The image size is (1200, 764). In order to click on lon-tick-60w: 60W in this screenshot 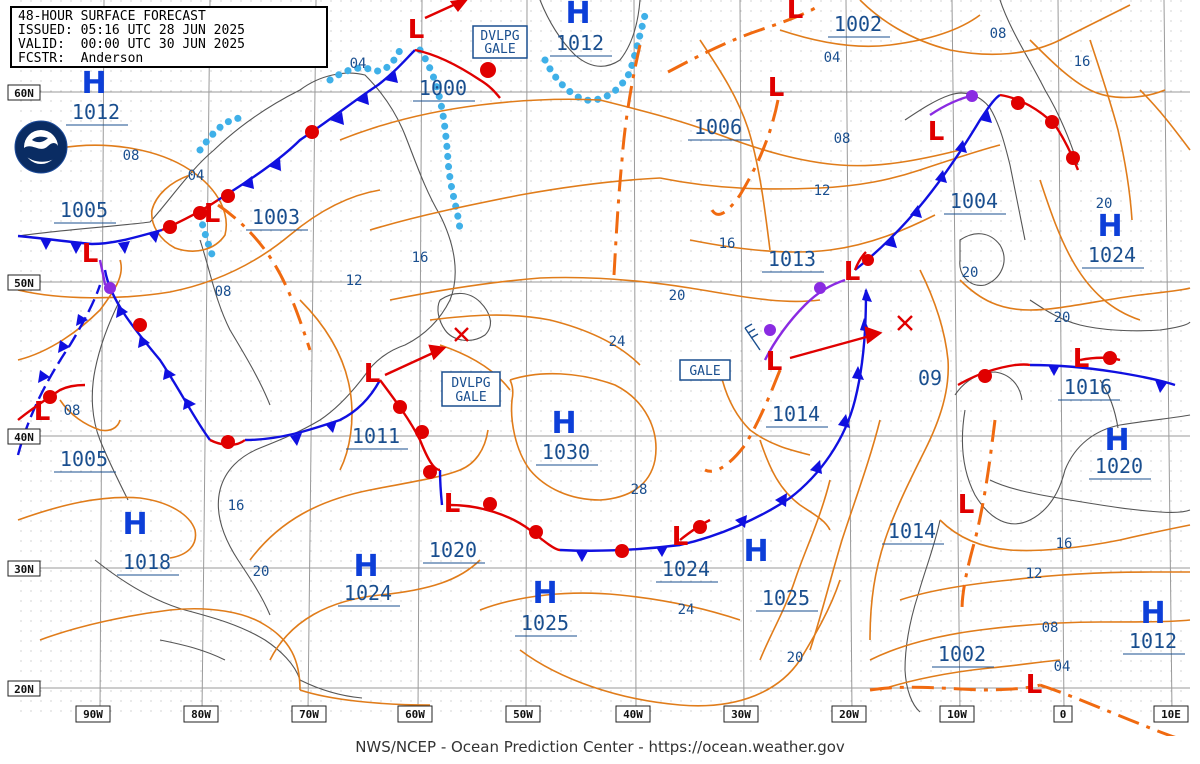, I will do `click(415, 714)`.